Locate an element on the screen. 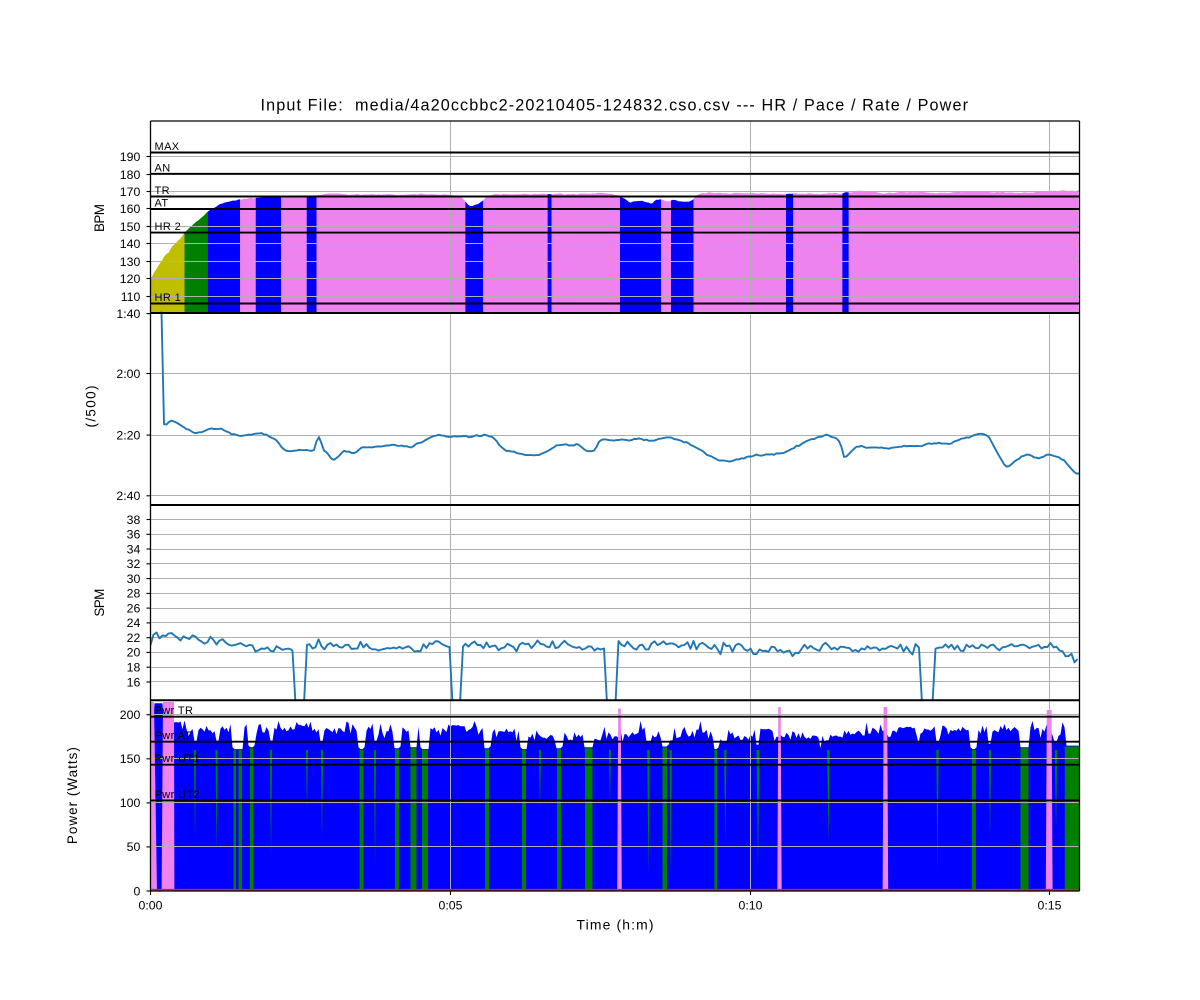 The width and height of the screenshot is (1200, 1000). svg-text: 110 is located at coordinates (131, 297).